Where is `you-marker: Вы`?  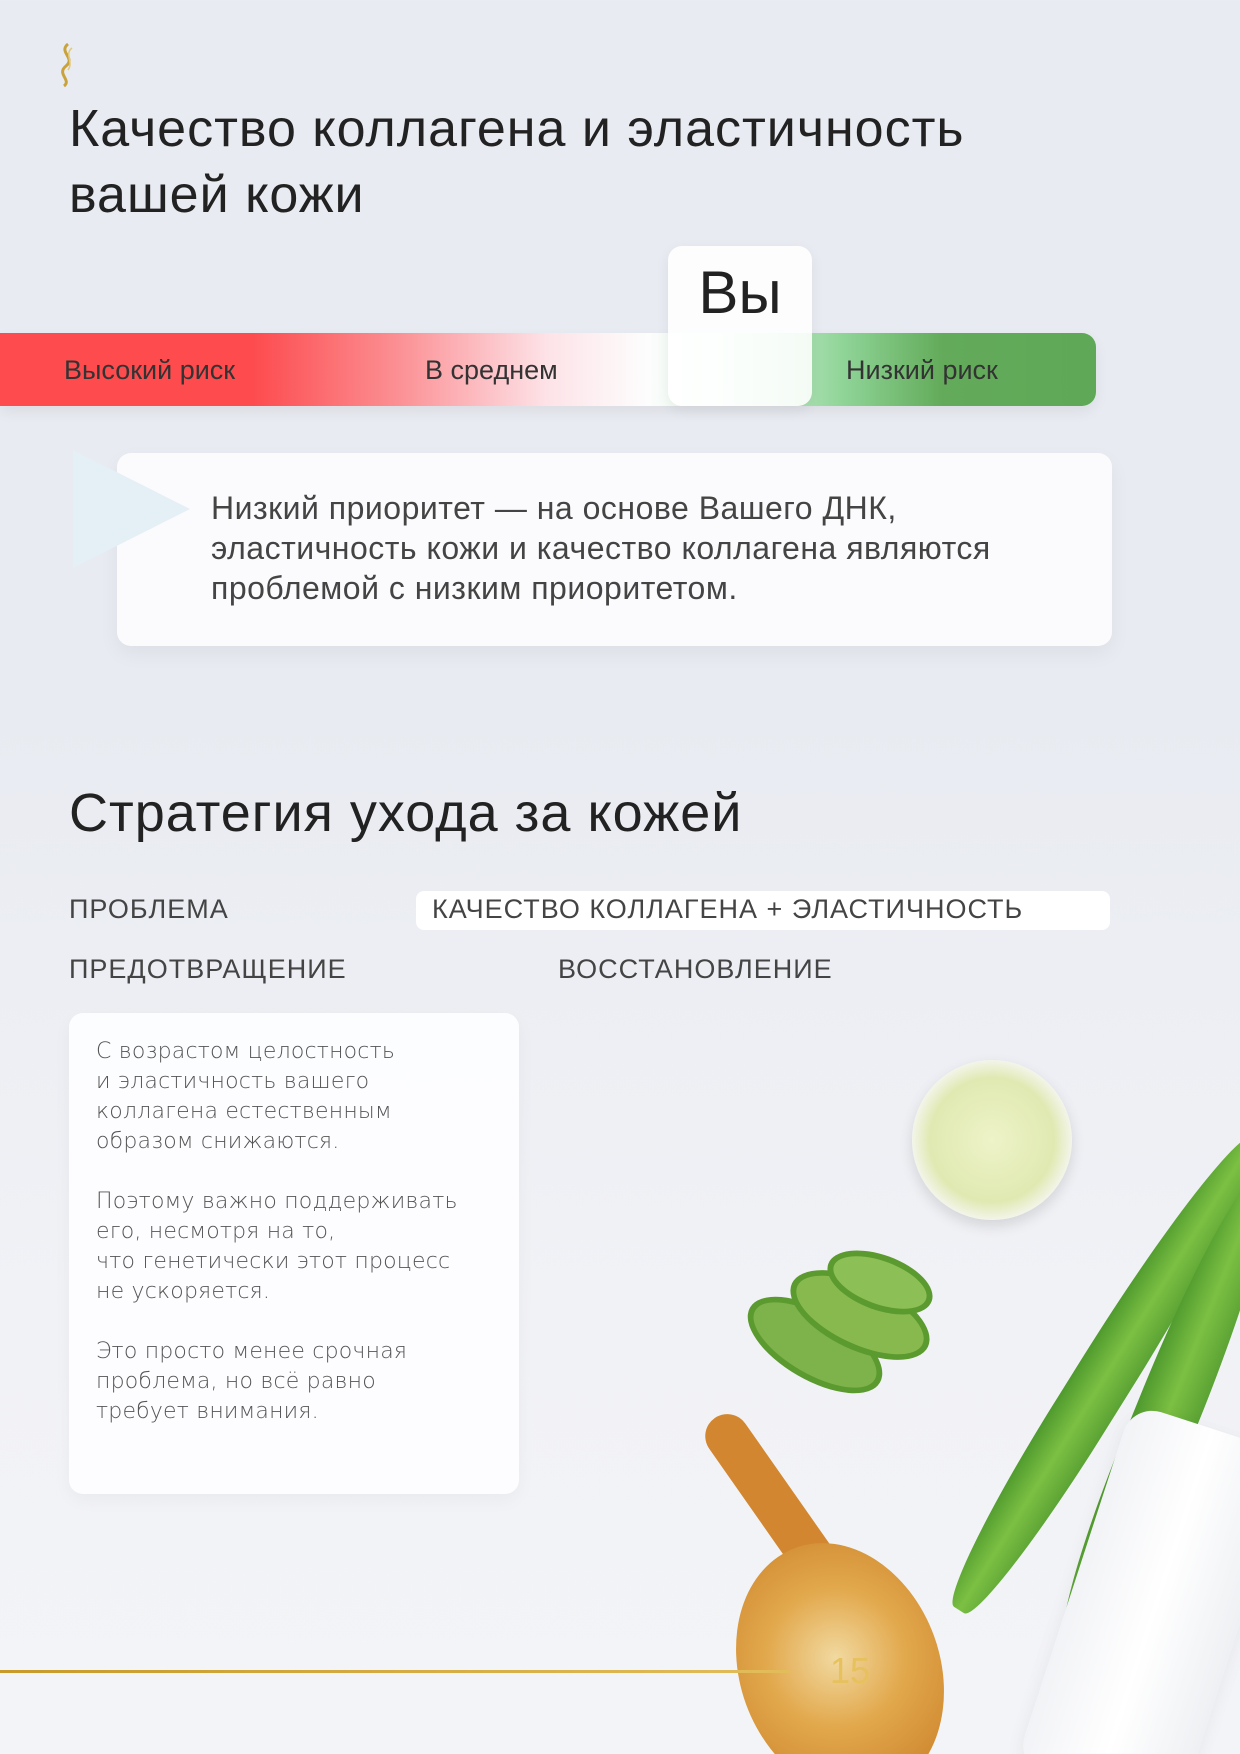 you-marker: Вы is located at coordinates (740, 326).